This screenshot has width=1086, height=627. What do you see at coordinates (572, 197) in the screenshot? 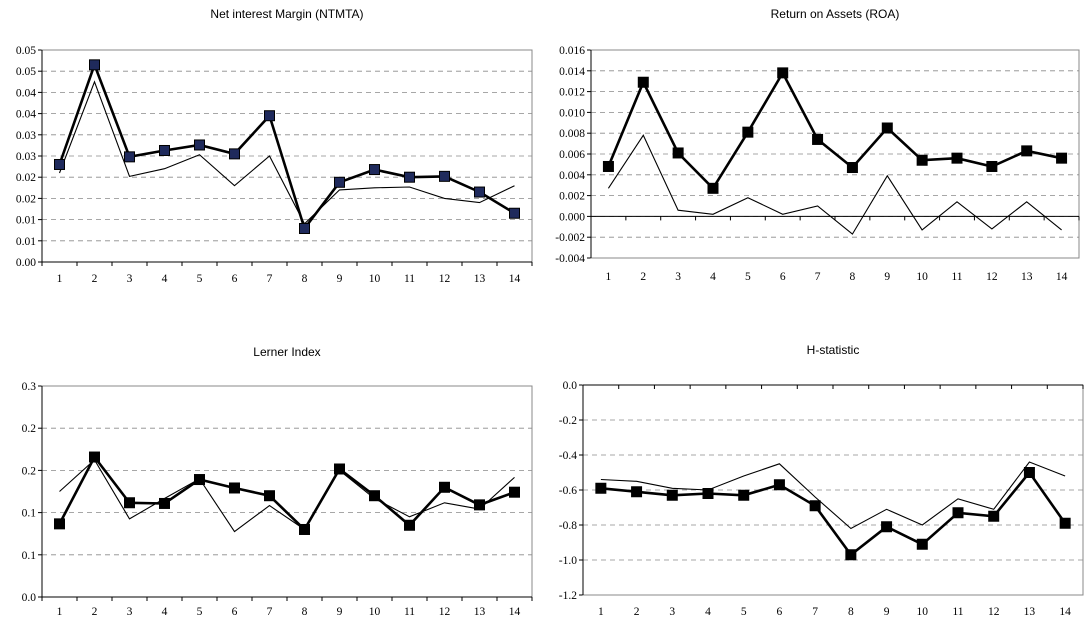
I see `y-tick-label: 0.002` at bounding box center [572, 197].